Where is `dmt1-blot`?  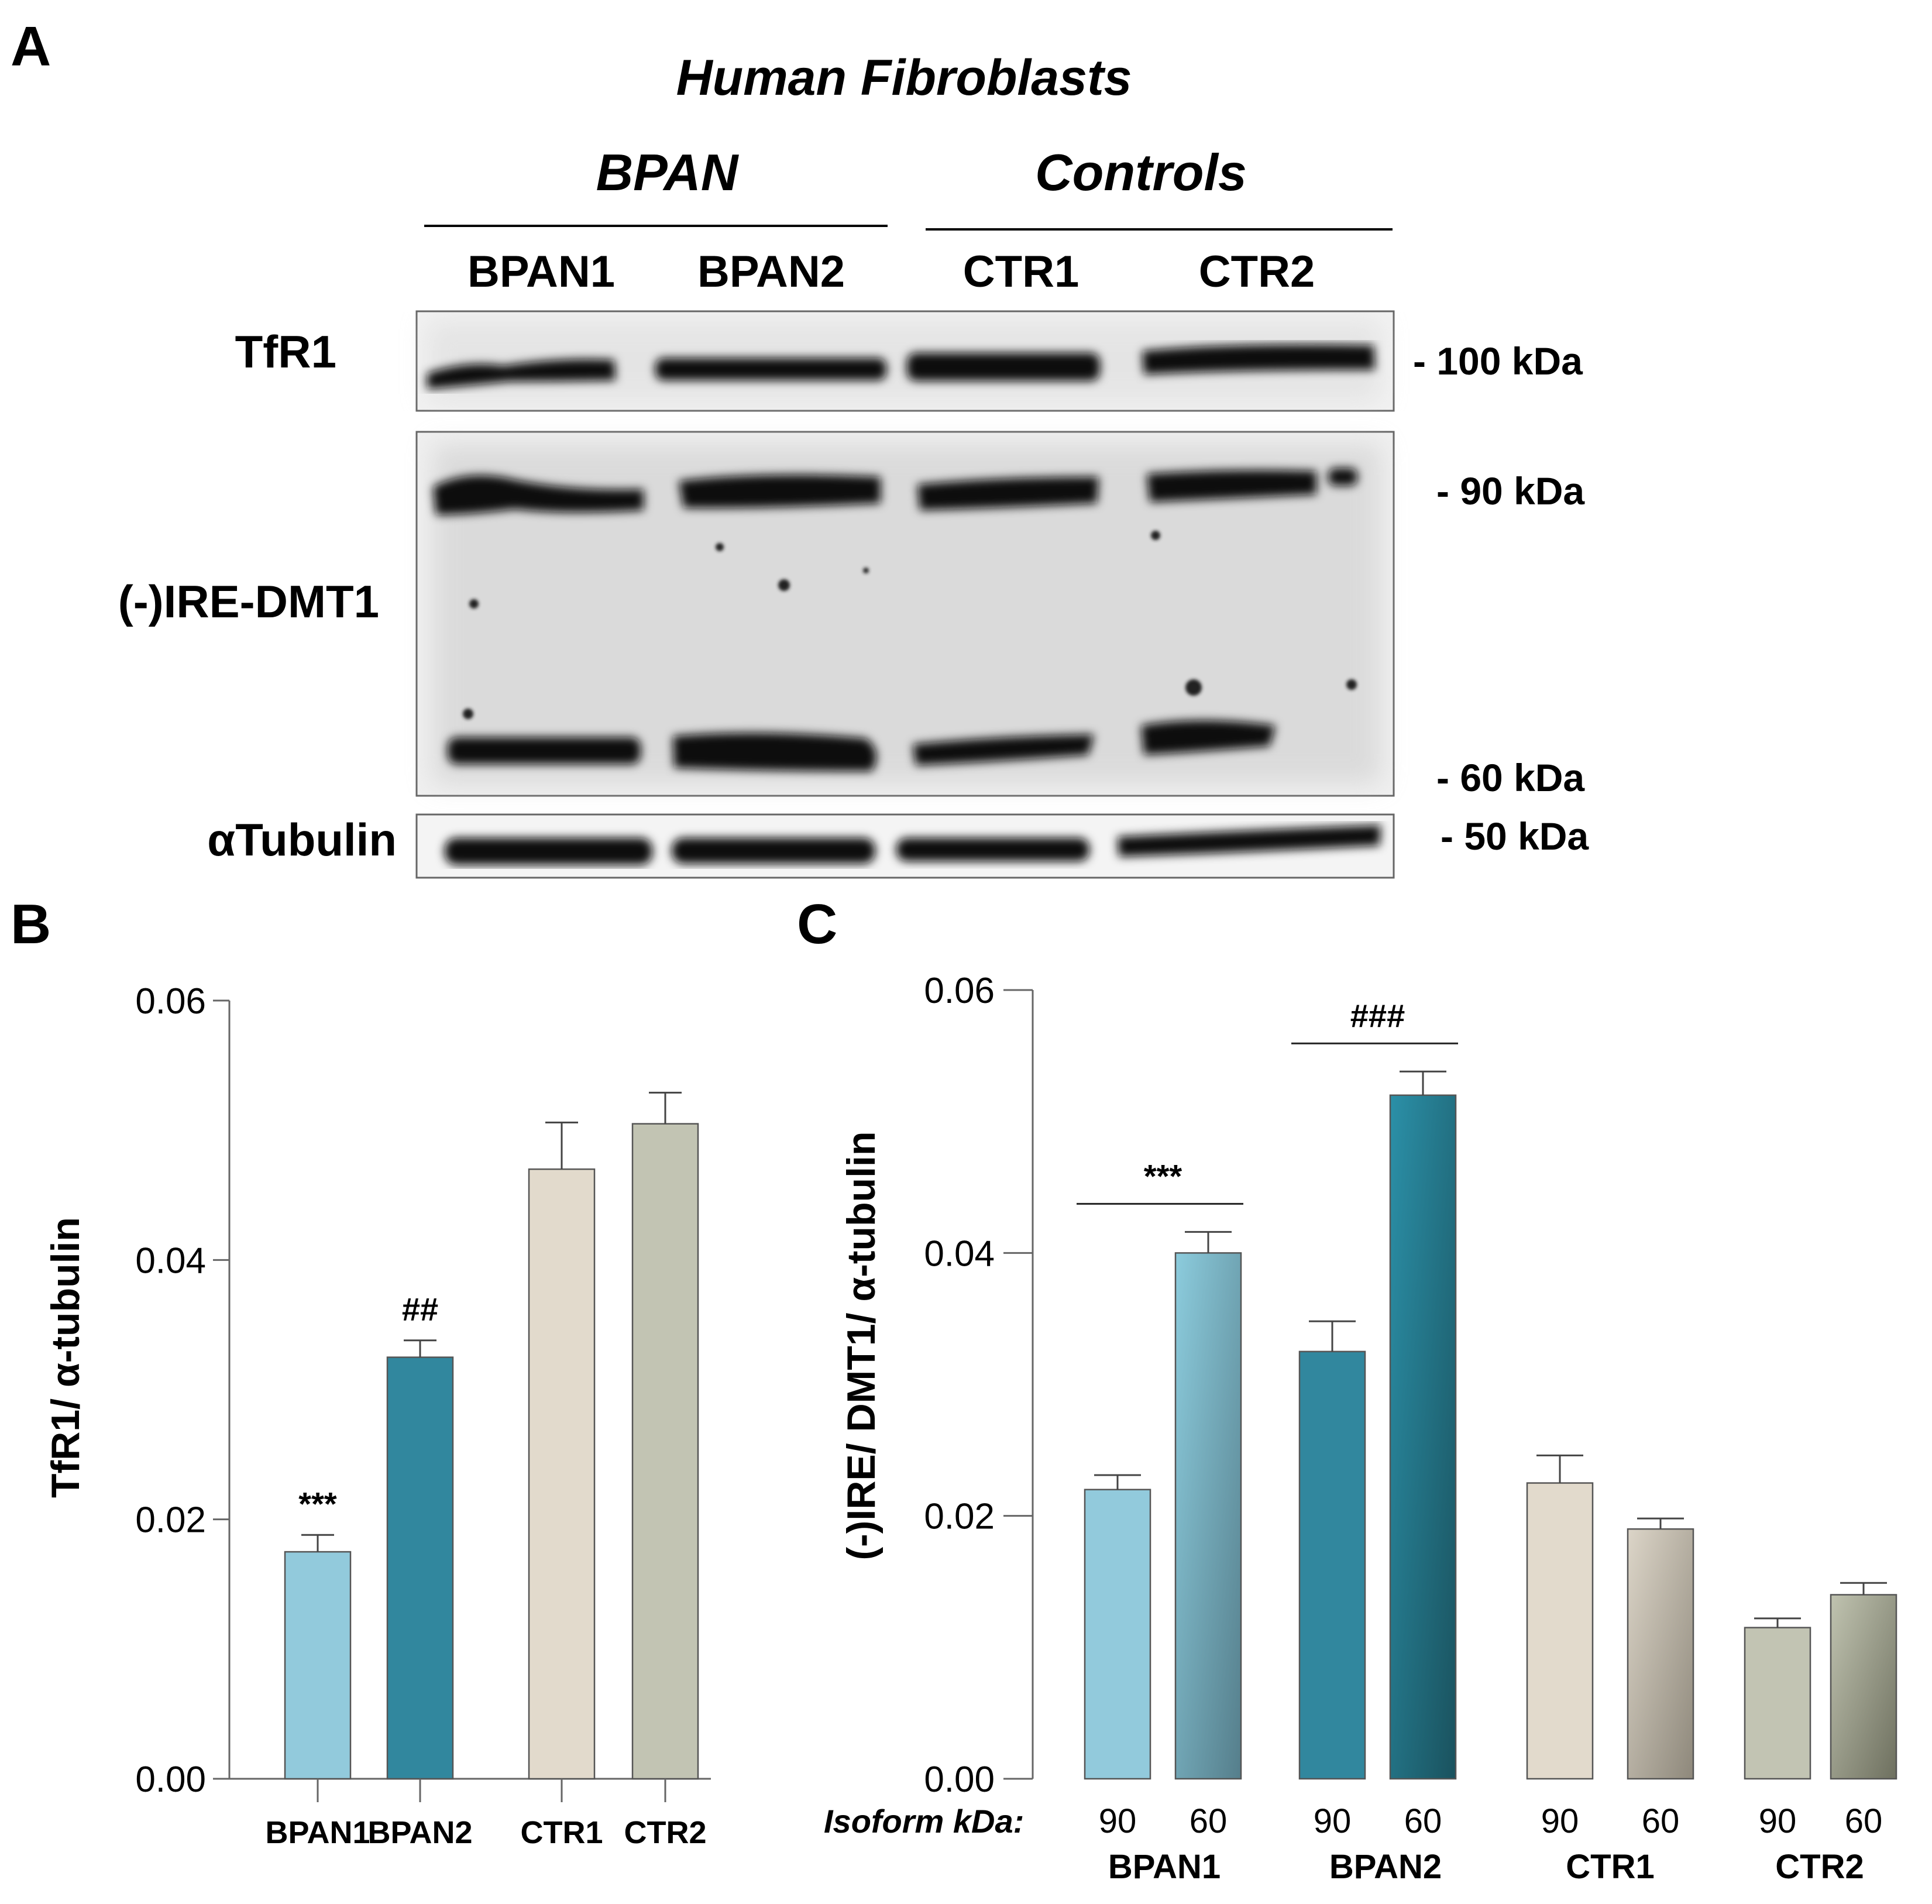 dmt1-blot is located at coordinates (905, 614).